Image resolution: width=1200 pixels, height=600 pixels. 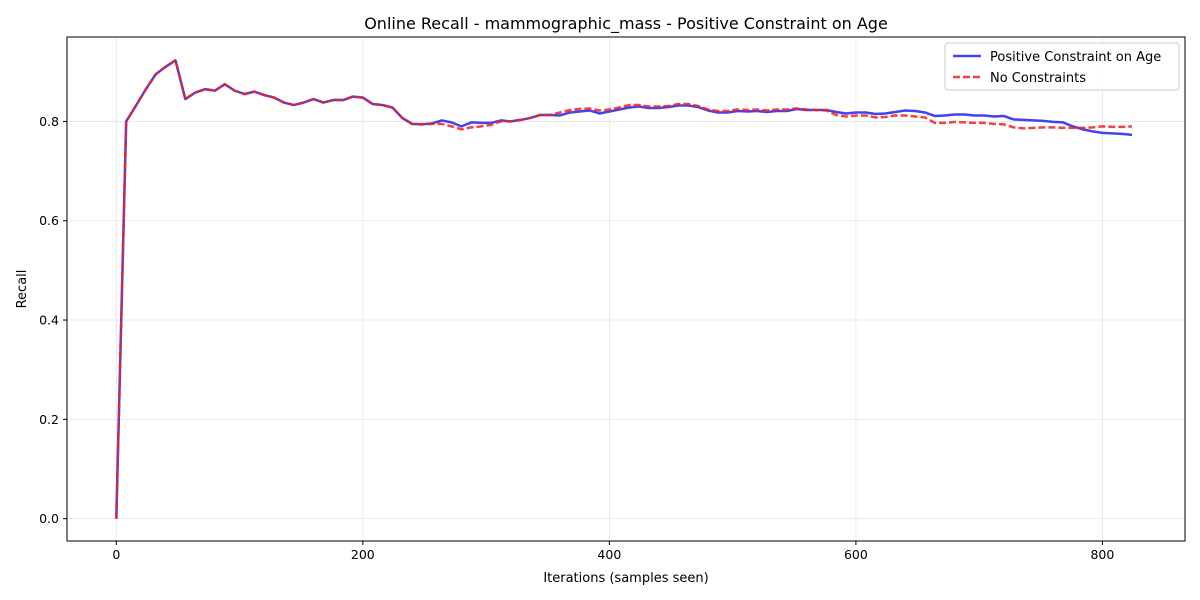 I want to click on y-tick-label: 0.0, so click(x=49, y=518).